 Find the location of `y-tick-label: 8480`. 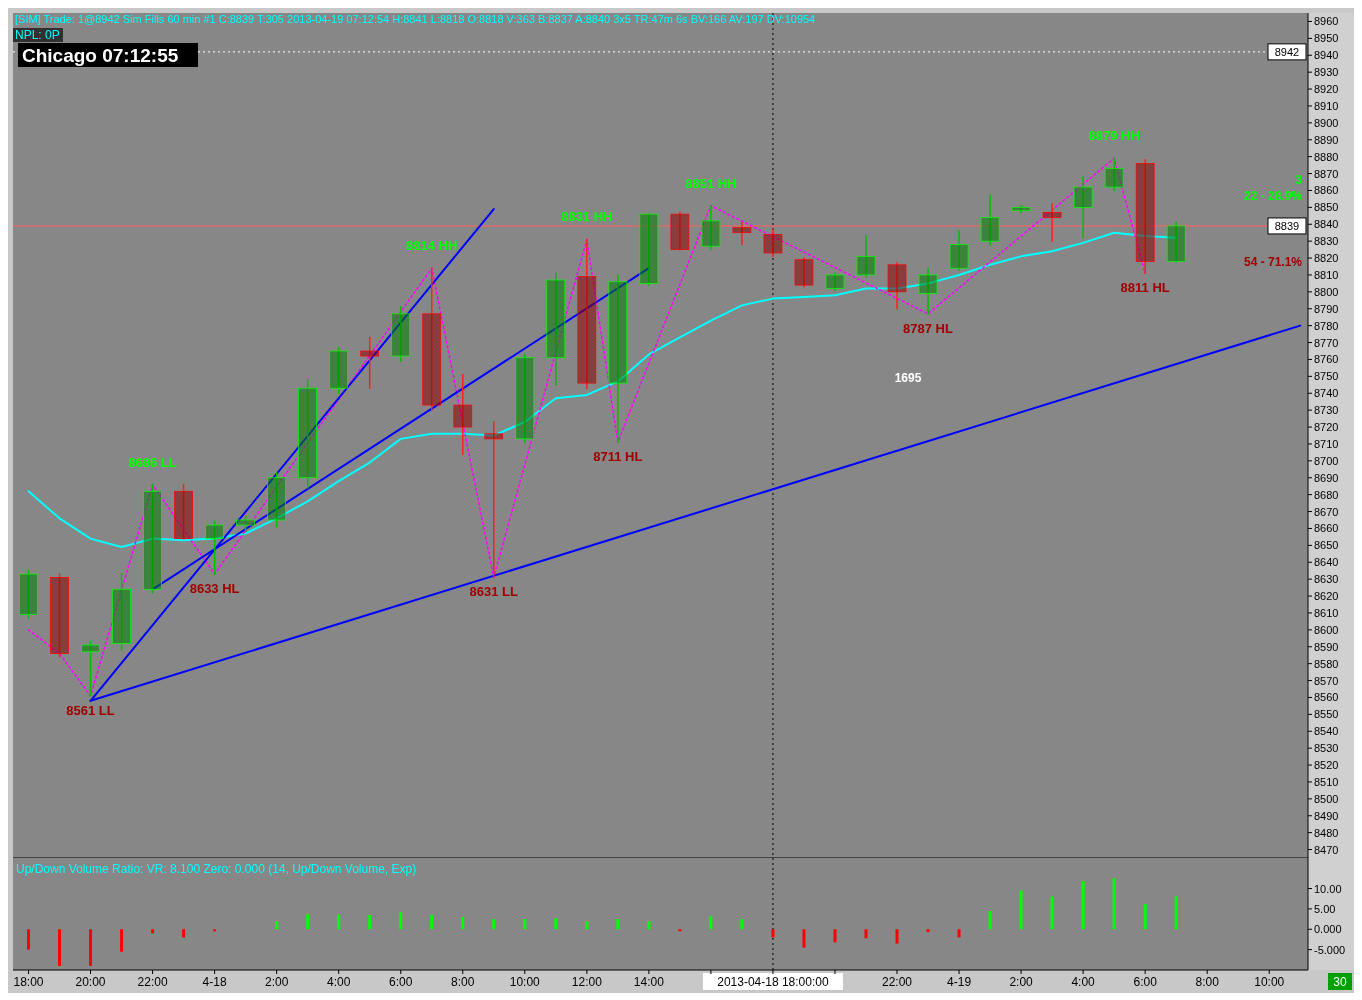

y-tick-label: 8480 is located at coordinates (1326, 832).